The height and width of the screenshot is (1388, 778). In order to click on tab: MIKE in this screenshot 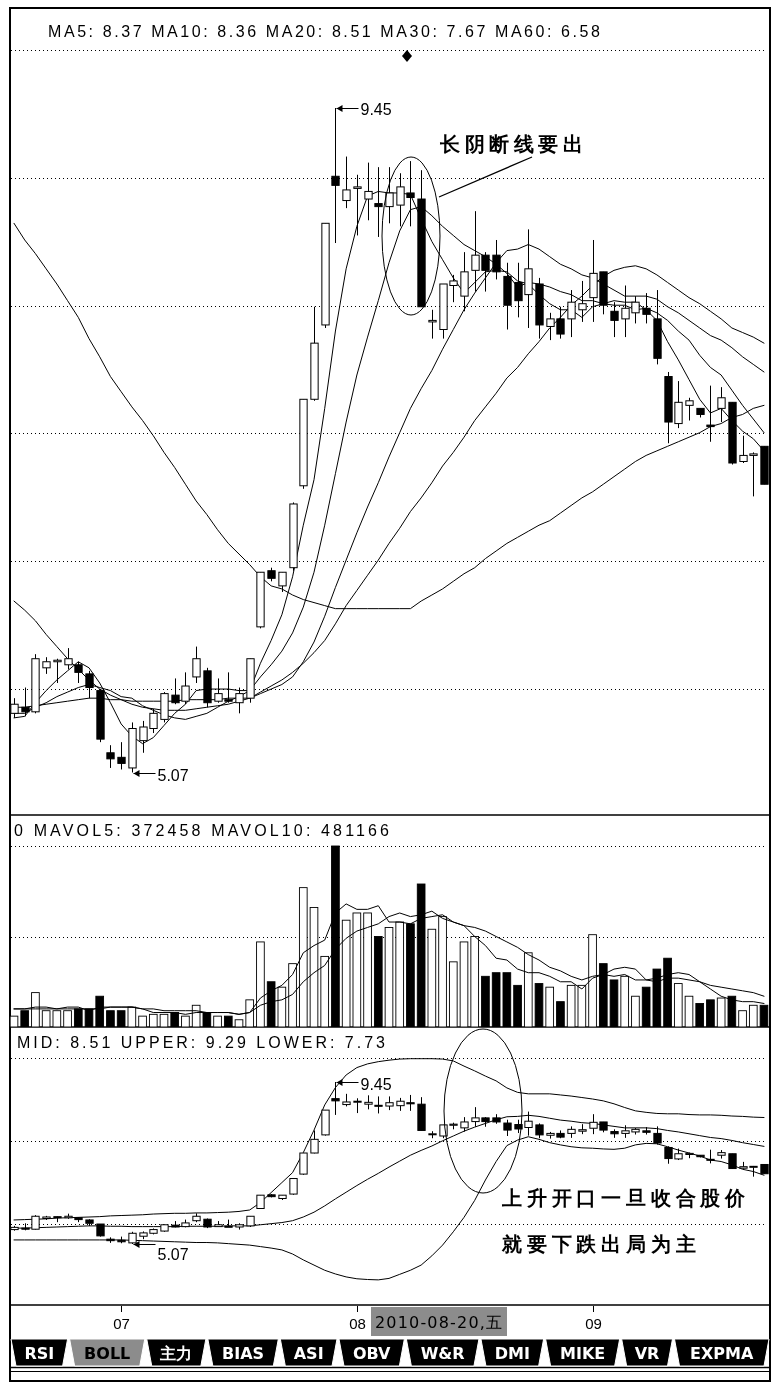, I will do `click(583, 1352)`.